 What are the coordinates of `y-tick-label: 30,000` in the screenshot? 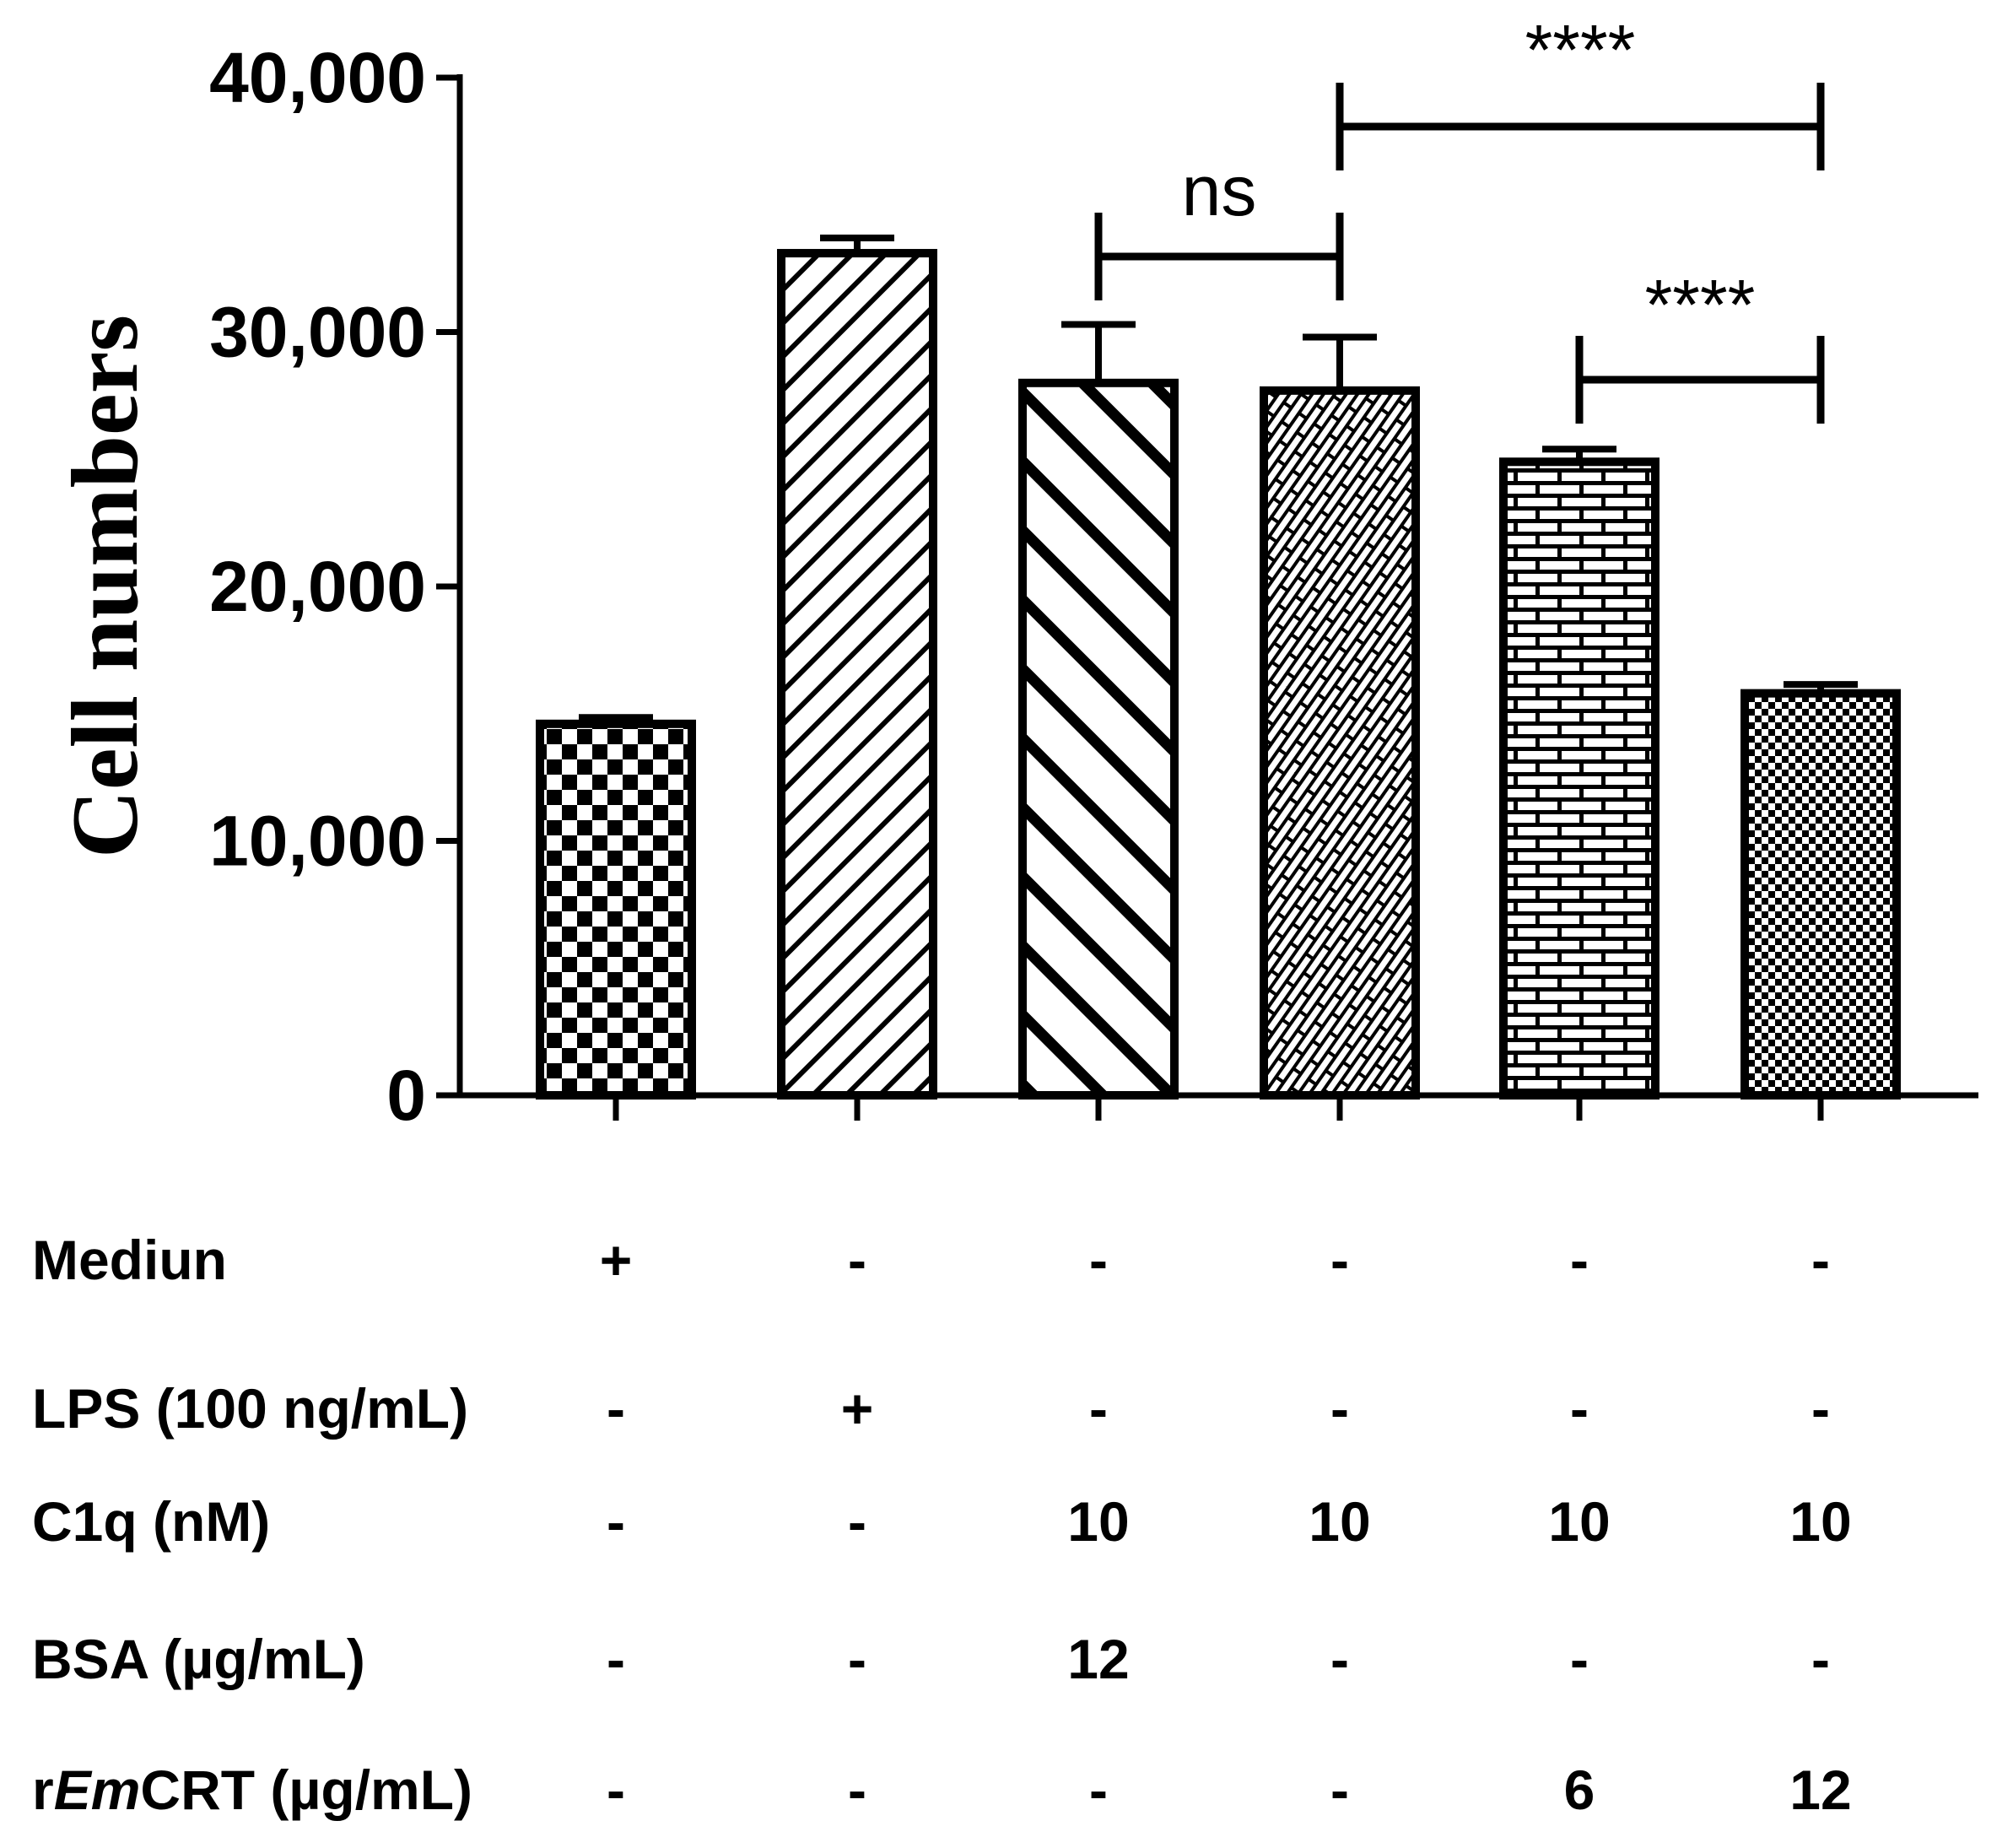 It's located at (318, 332).